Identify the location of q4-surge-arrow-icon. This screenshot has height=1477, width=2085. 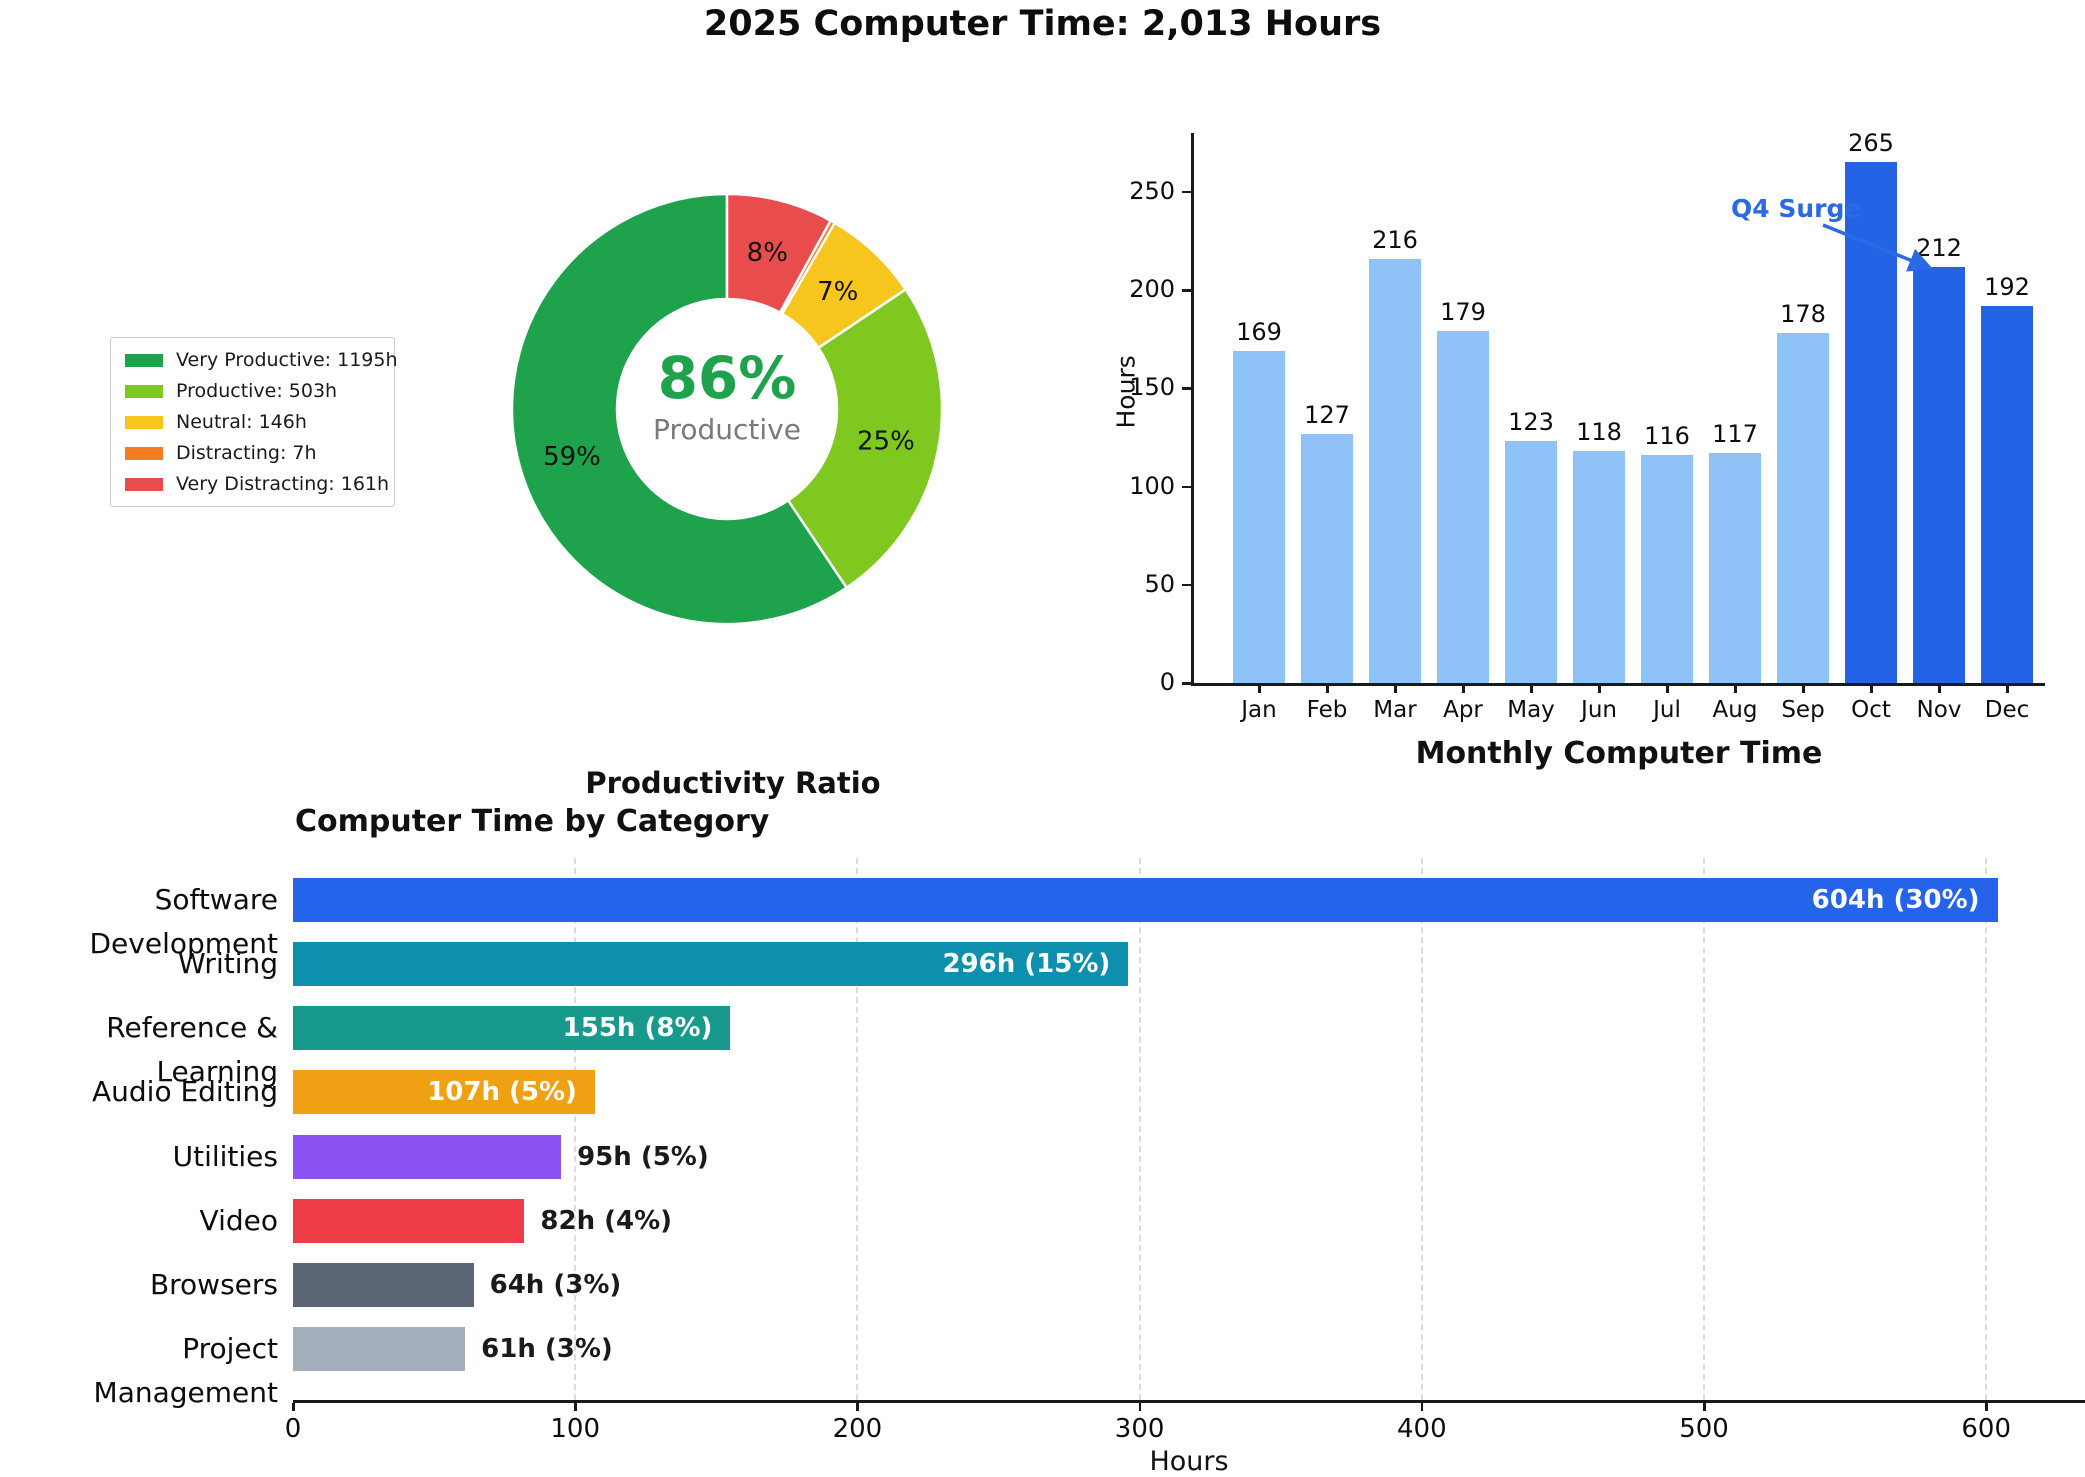
(1878, 247).